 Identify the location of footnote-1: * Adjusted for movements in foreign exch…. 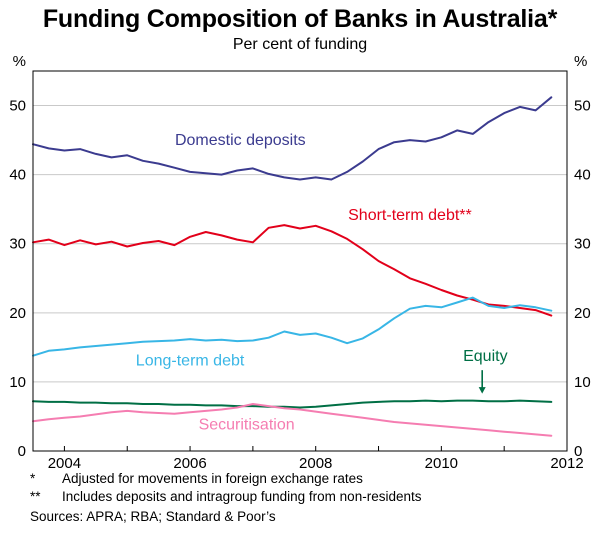
(305, 479).